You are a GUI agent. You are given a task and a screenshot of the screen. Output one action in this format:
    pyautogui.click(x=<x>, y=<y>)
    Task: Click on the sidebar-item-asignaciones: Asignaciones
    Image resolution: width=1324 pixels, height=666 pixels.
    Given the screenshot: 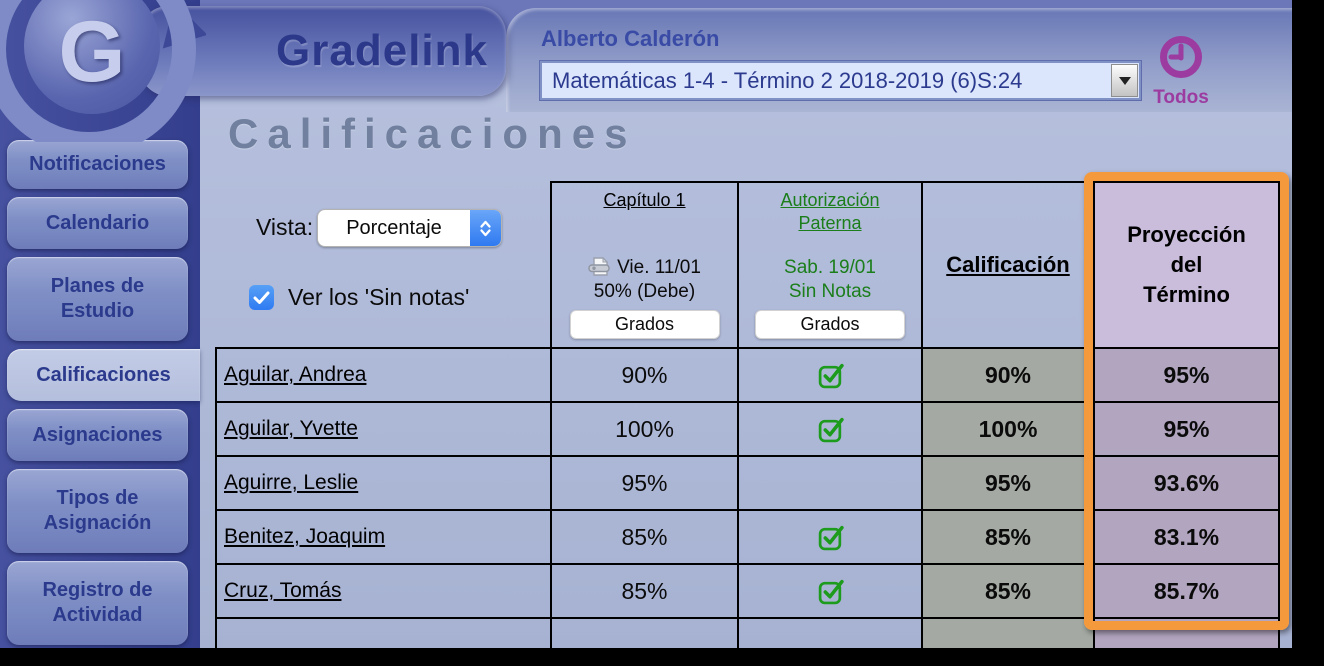 What is the action you would take?
    pyautogui.click(x=97, y=435)
    